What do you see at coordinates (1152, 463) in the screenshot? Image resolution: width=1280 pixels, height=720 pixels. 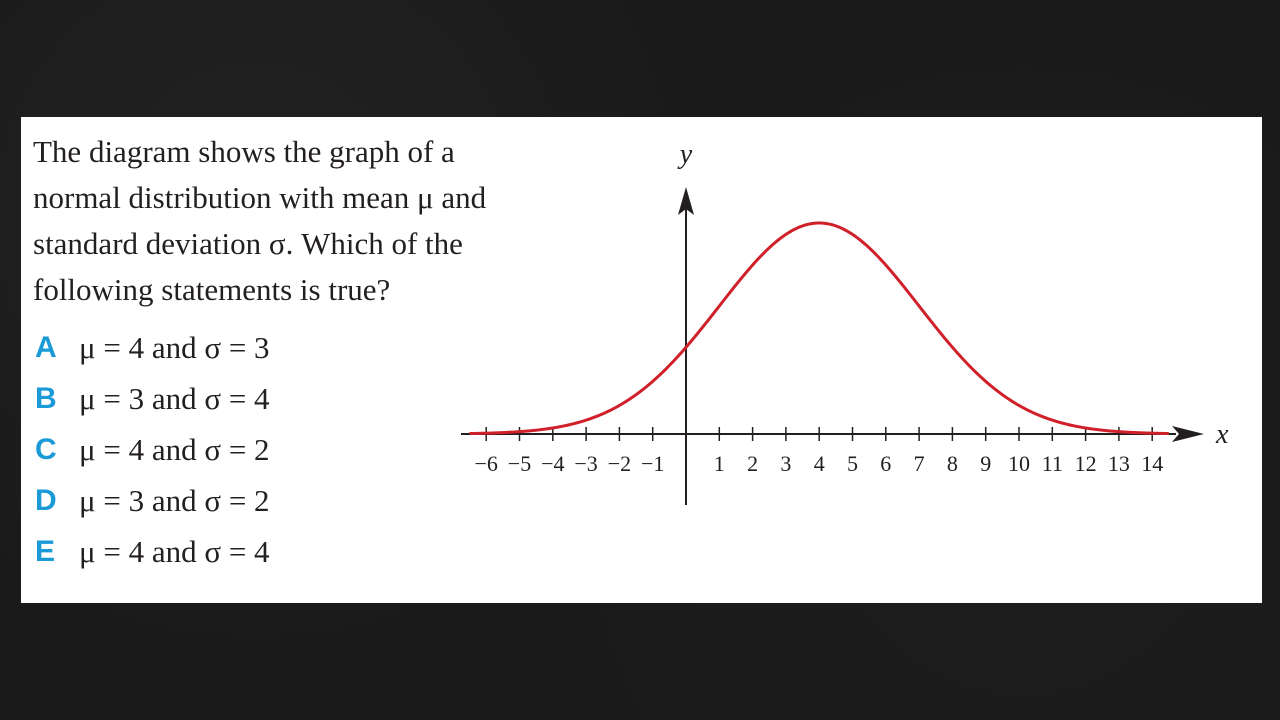 I see `x-tick-label: 14` at bounding box center [1152, 463].